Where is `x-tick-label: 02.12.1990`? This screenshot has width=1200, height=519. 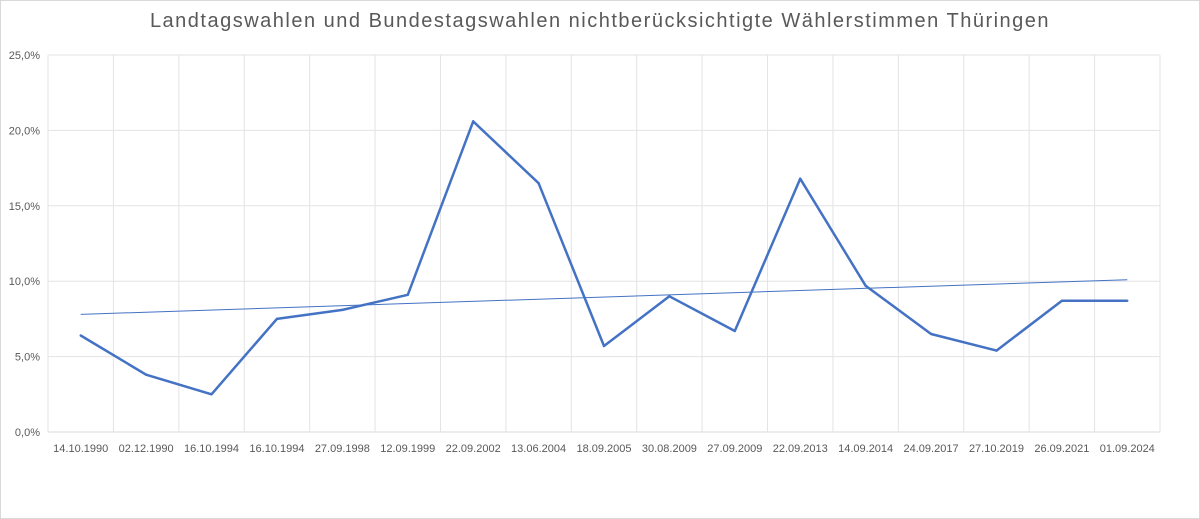 x-tick-label: 02.12.1990 is located at coordinates (146, 449).